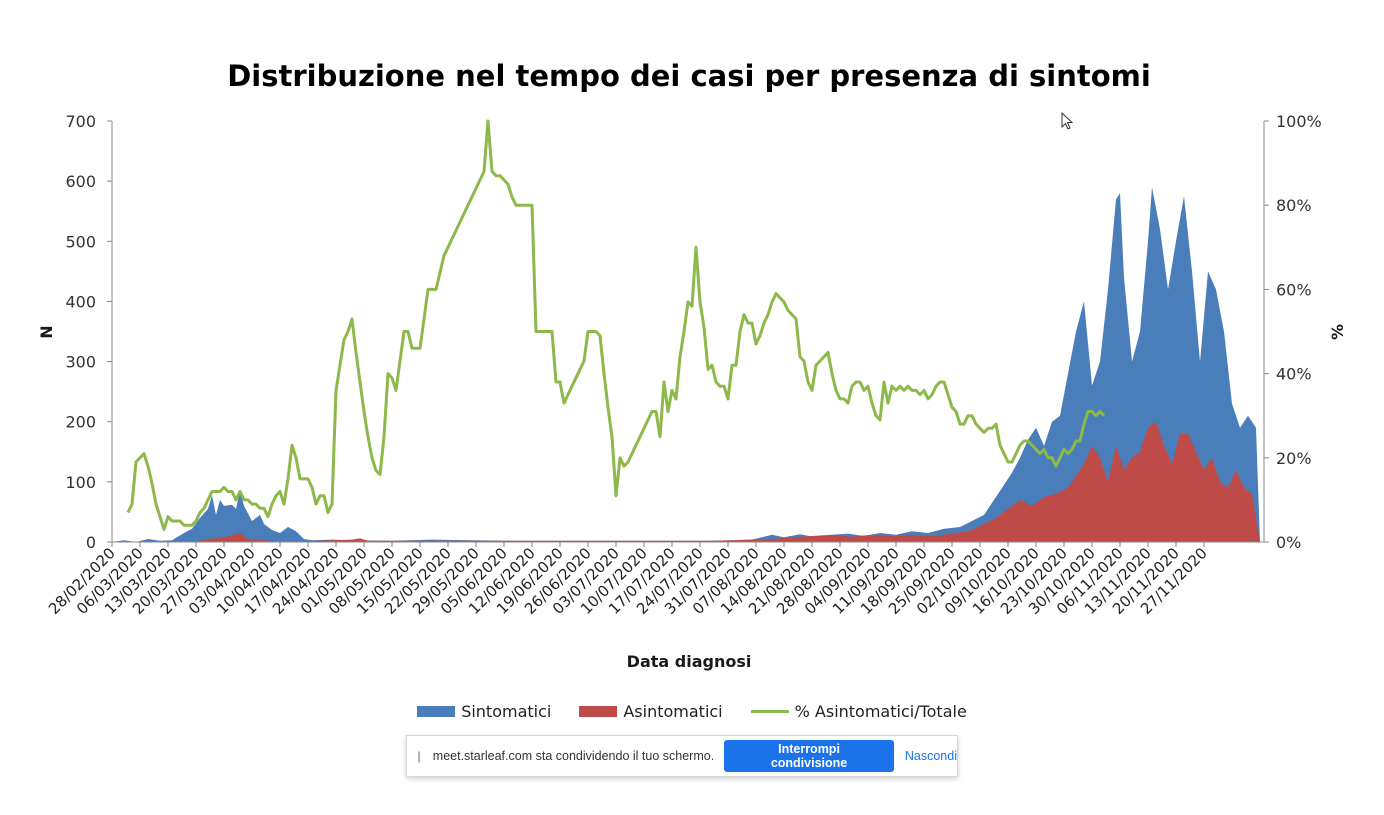 The width and height of the screenshot is (1384, 815). Describe the element at coordinates (80, 422) in the screenshot. I see `y-tick-label: 200` at that location.